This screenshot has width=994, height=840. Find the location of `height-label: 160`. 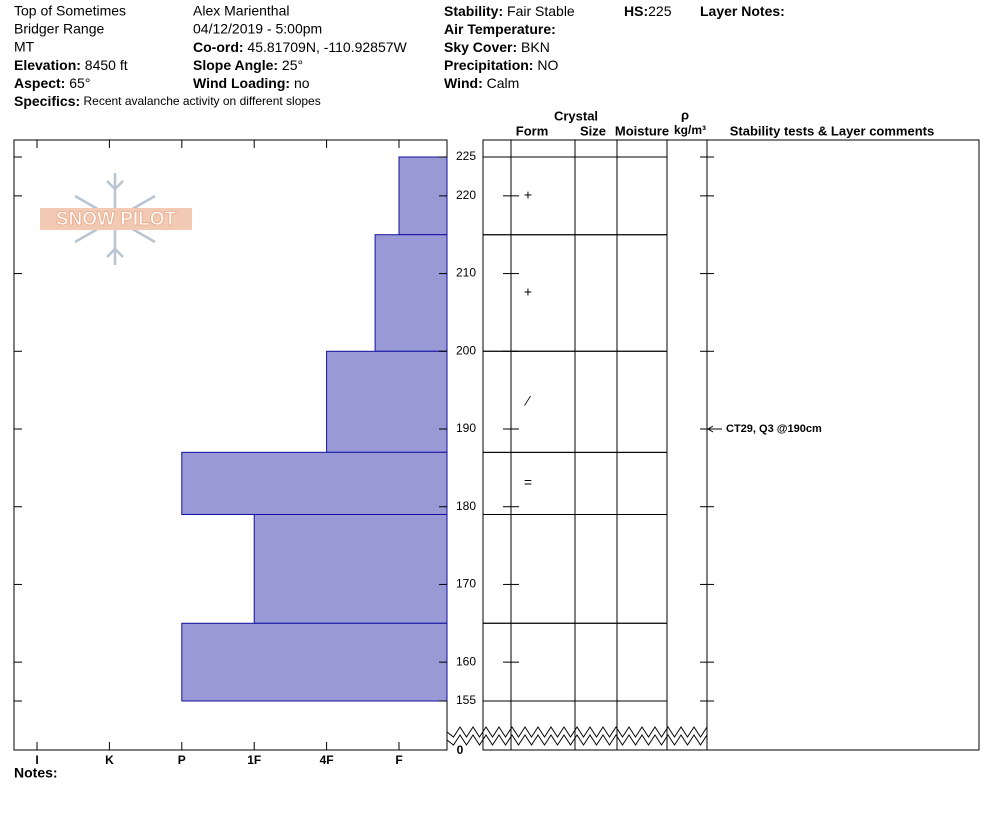

height-label: 160 is located at coordinates (466, 661).